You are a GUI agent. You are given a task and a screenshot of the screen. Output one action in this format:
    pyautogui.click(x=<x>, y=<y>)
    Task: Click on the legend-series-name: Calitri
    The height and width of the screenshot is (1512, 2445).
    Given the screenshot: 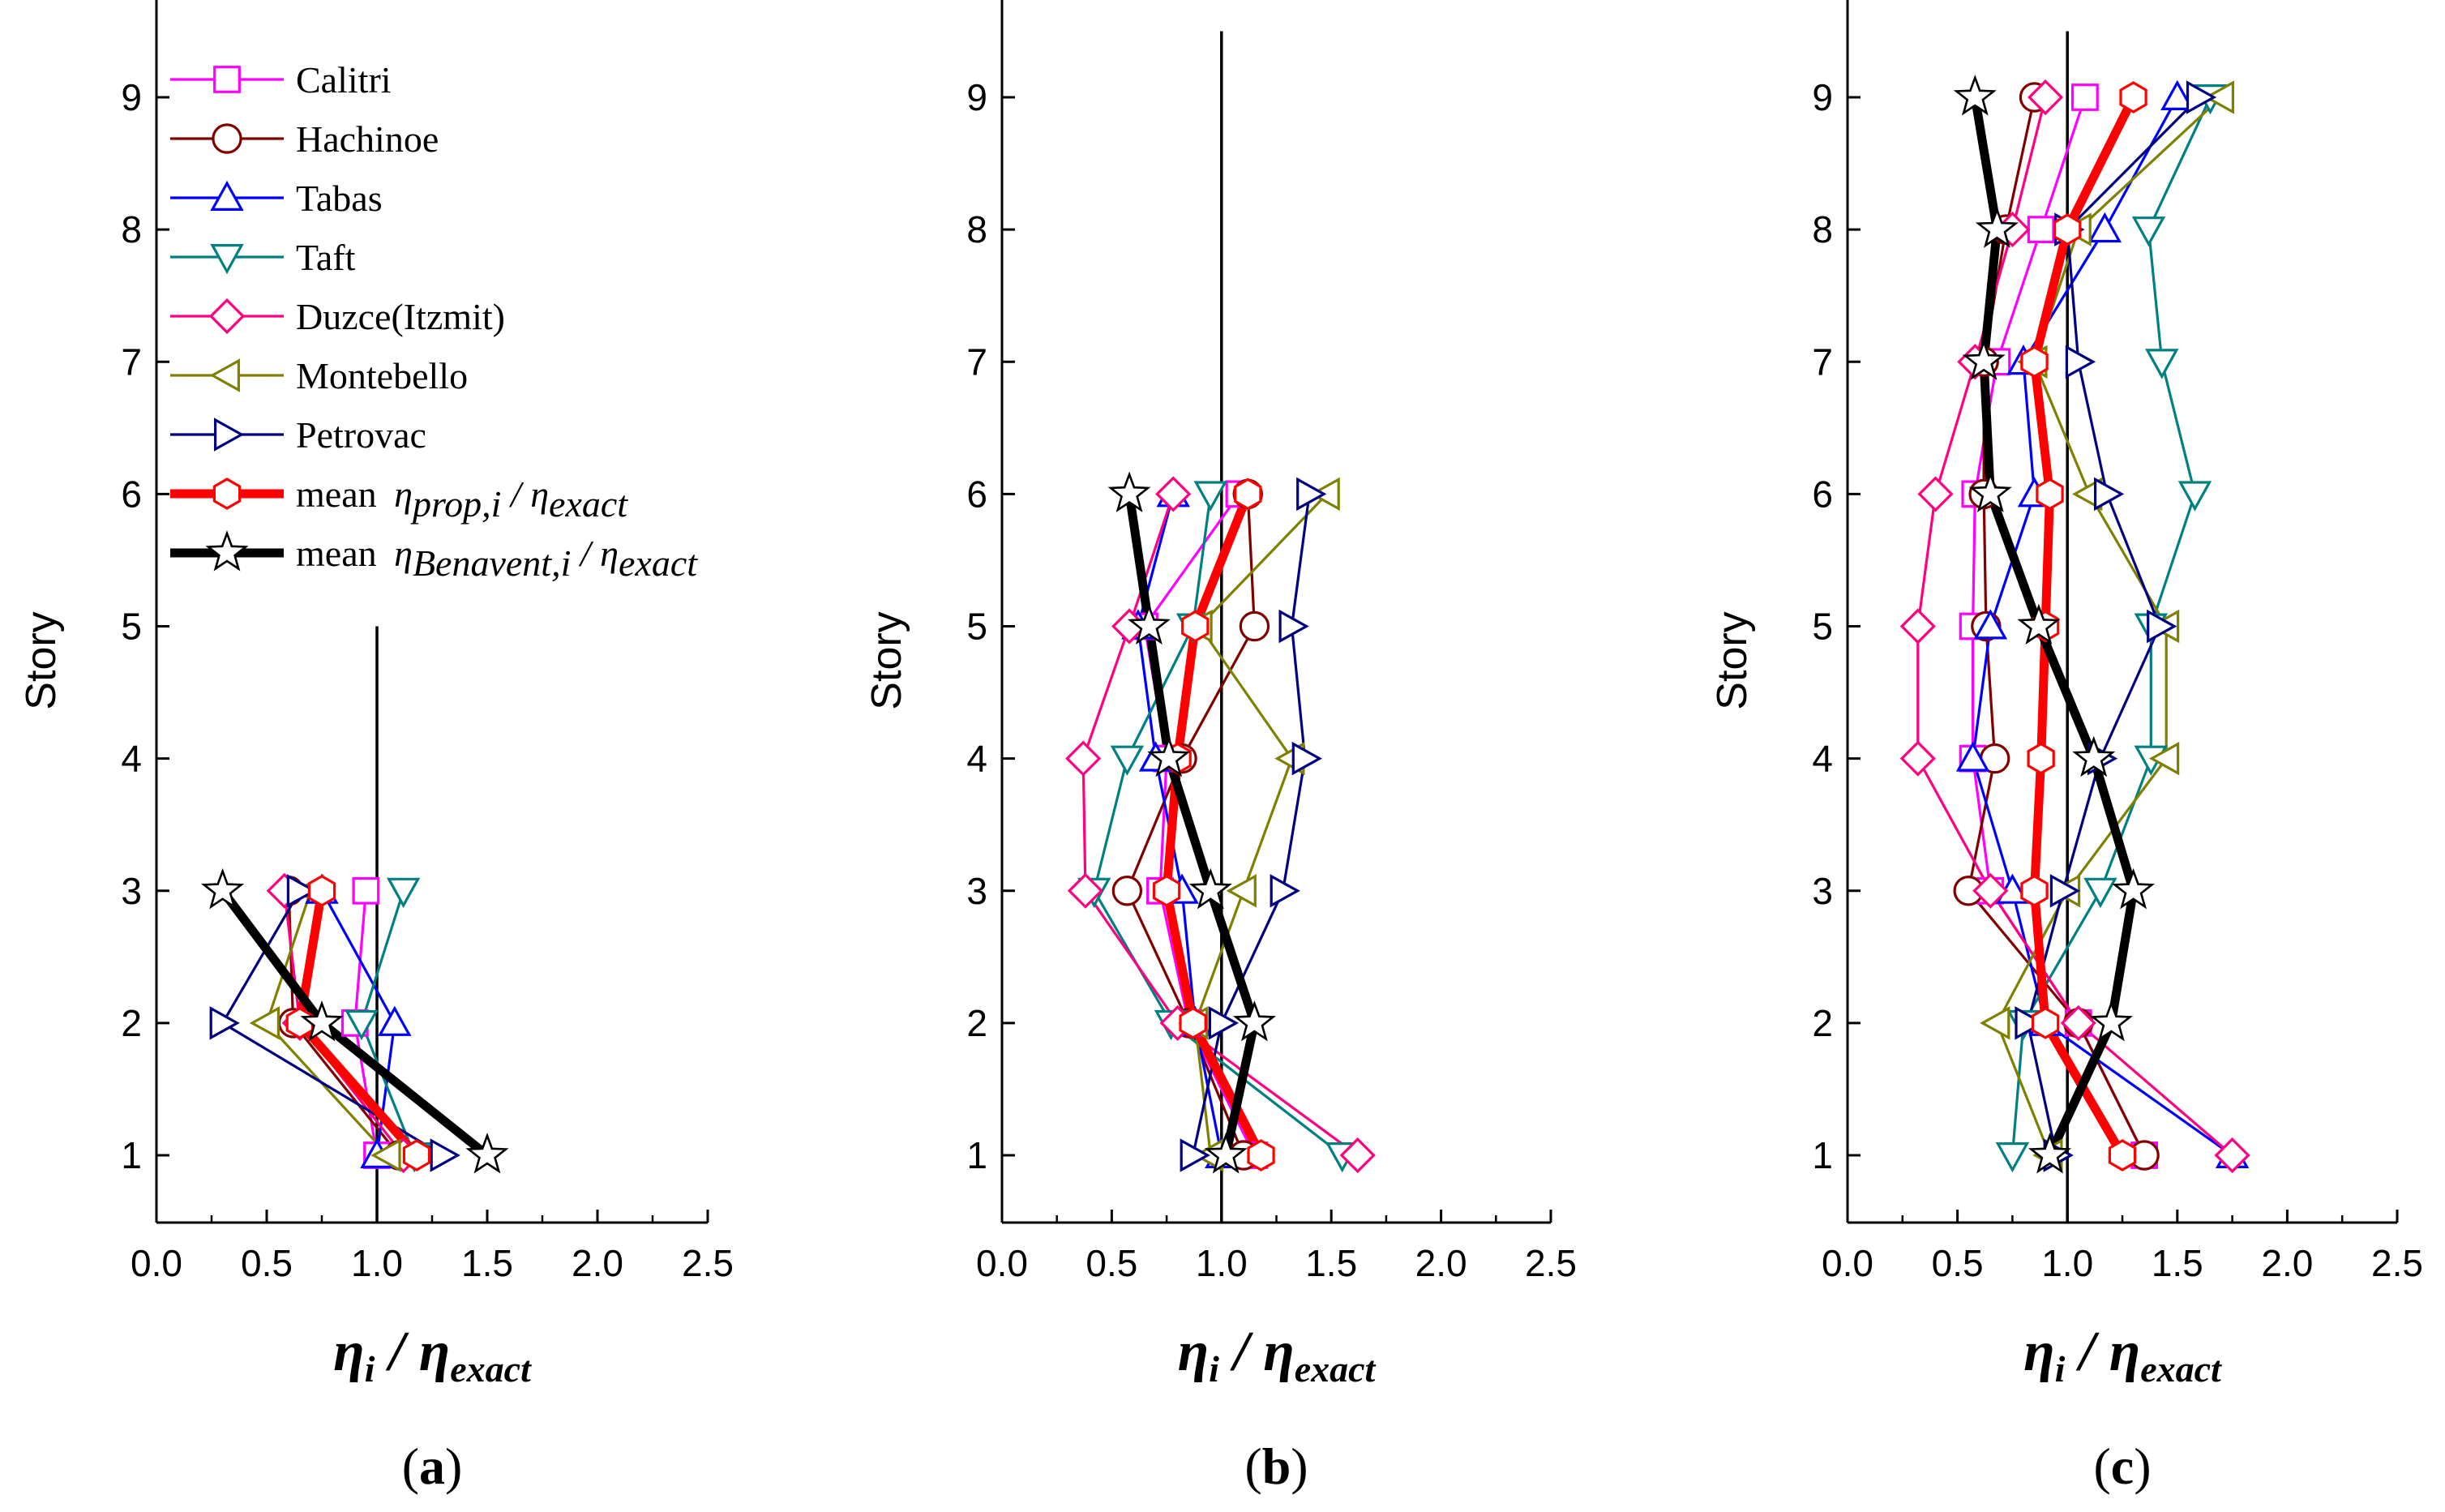 What is the action you would take?
    pyautogui.click(x=344, y=80)
    